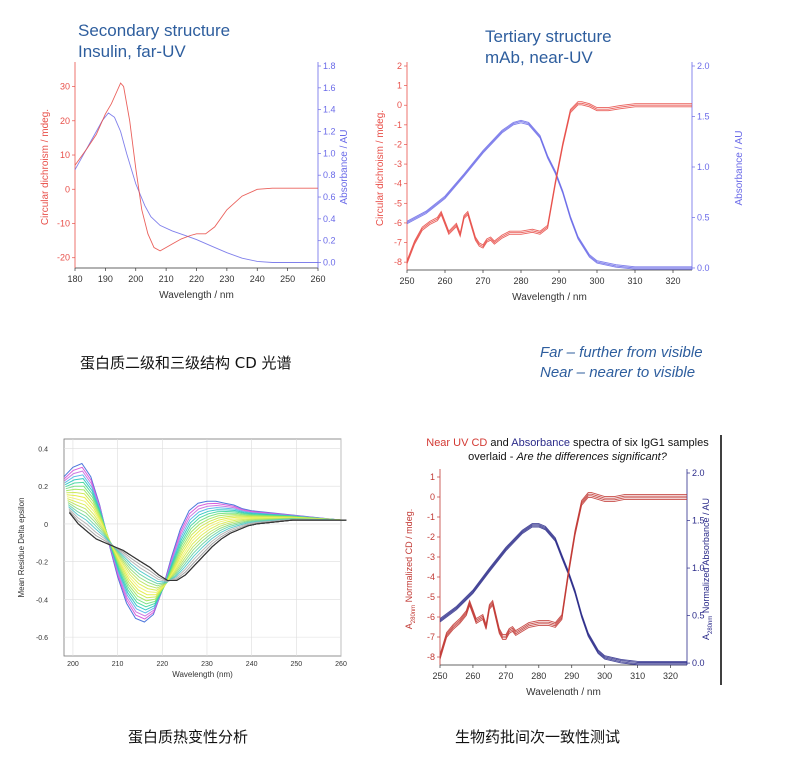  Describe the element at coordinates (457, 443) in the screenshot. I see `panel4-title-cd: Near UV CD` at that location.